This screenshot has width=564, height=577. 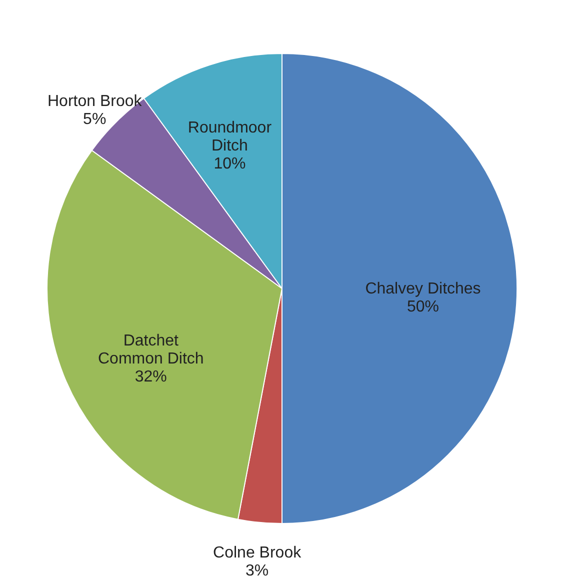 What do you see at coordinates (95, 101) in the screenshot?
I see `slice-label: Horton Brook` at bounding box center [95, 101].